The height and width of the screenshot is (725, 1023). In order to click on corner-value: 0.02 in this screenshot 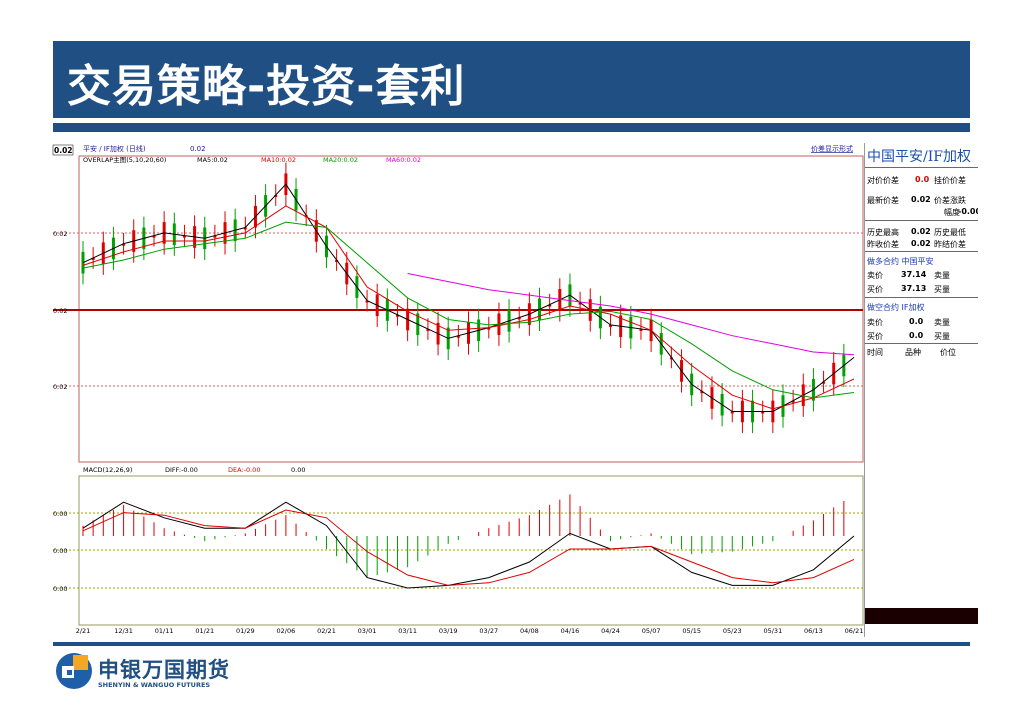, I will do `click(63, 150)`.